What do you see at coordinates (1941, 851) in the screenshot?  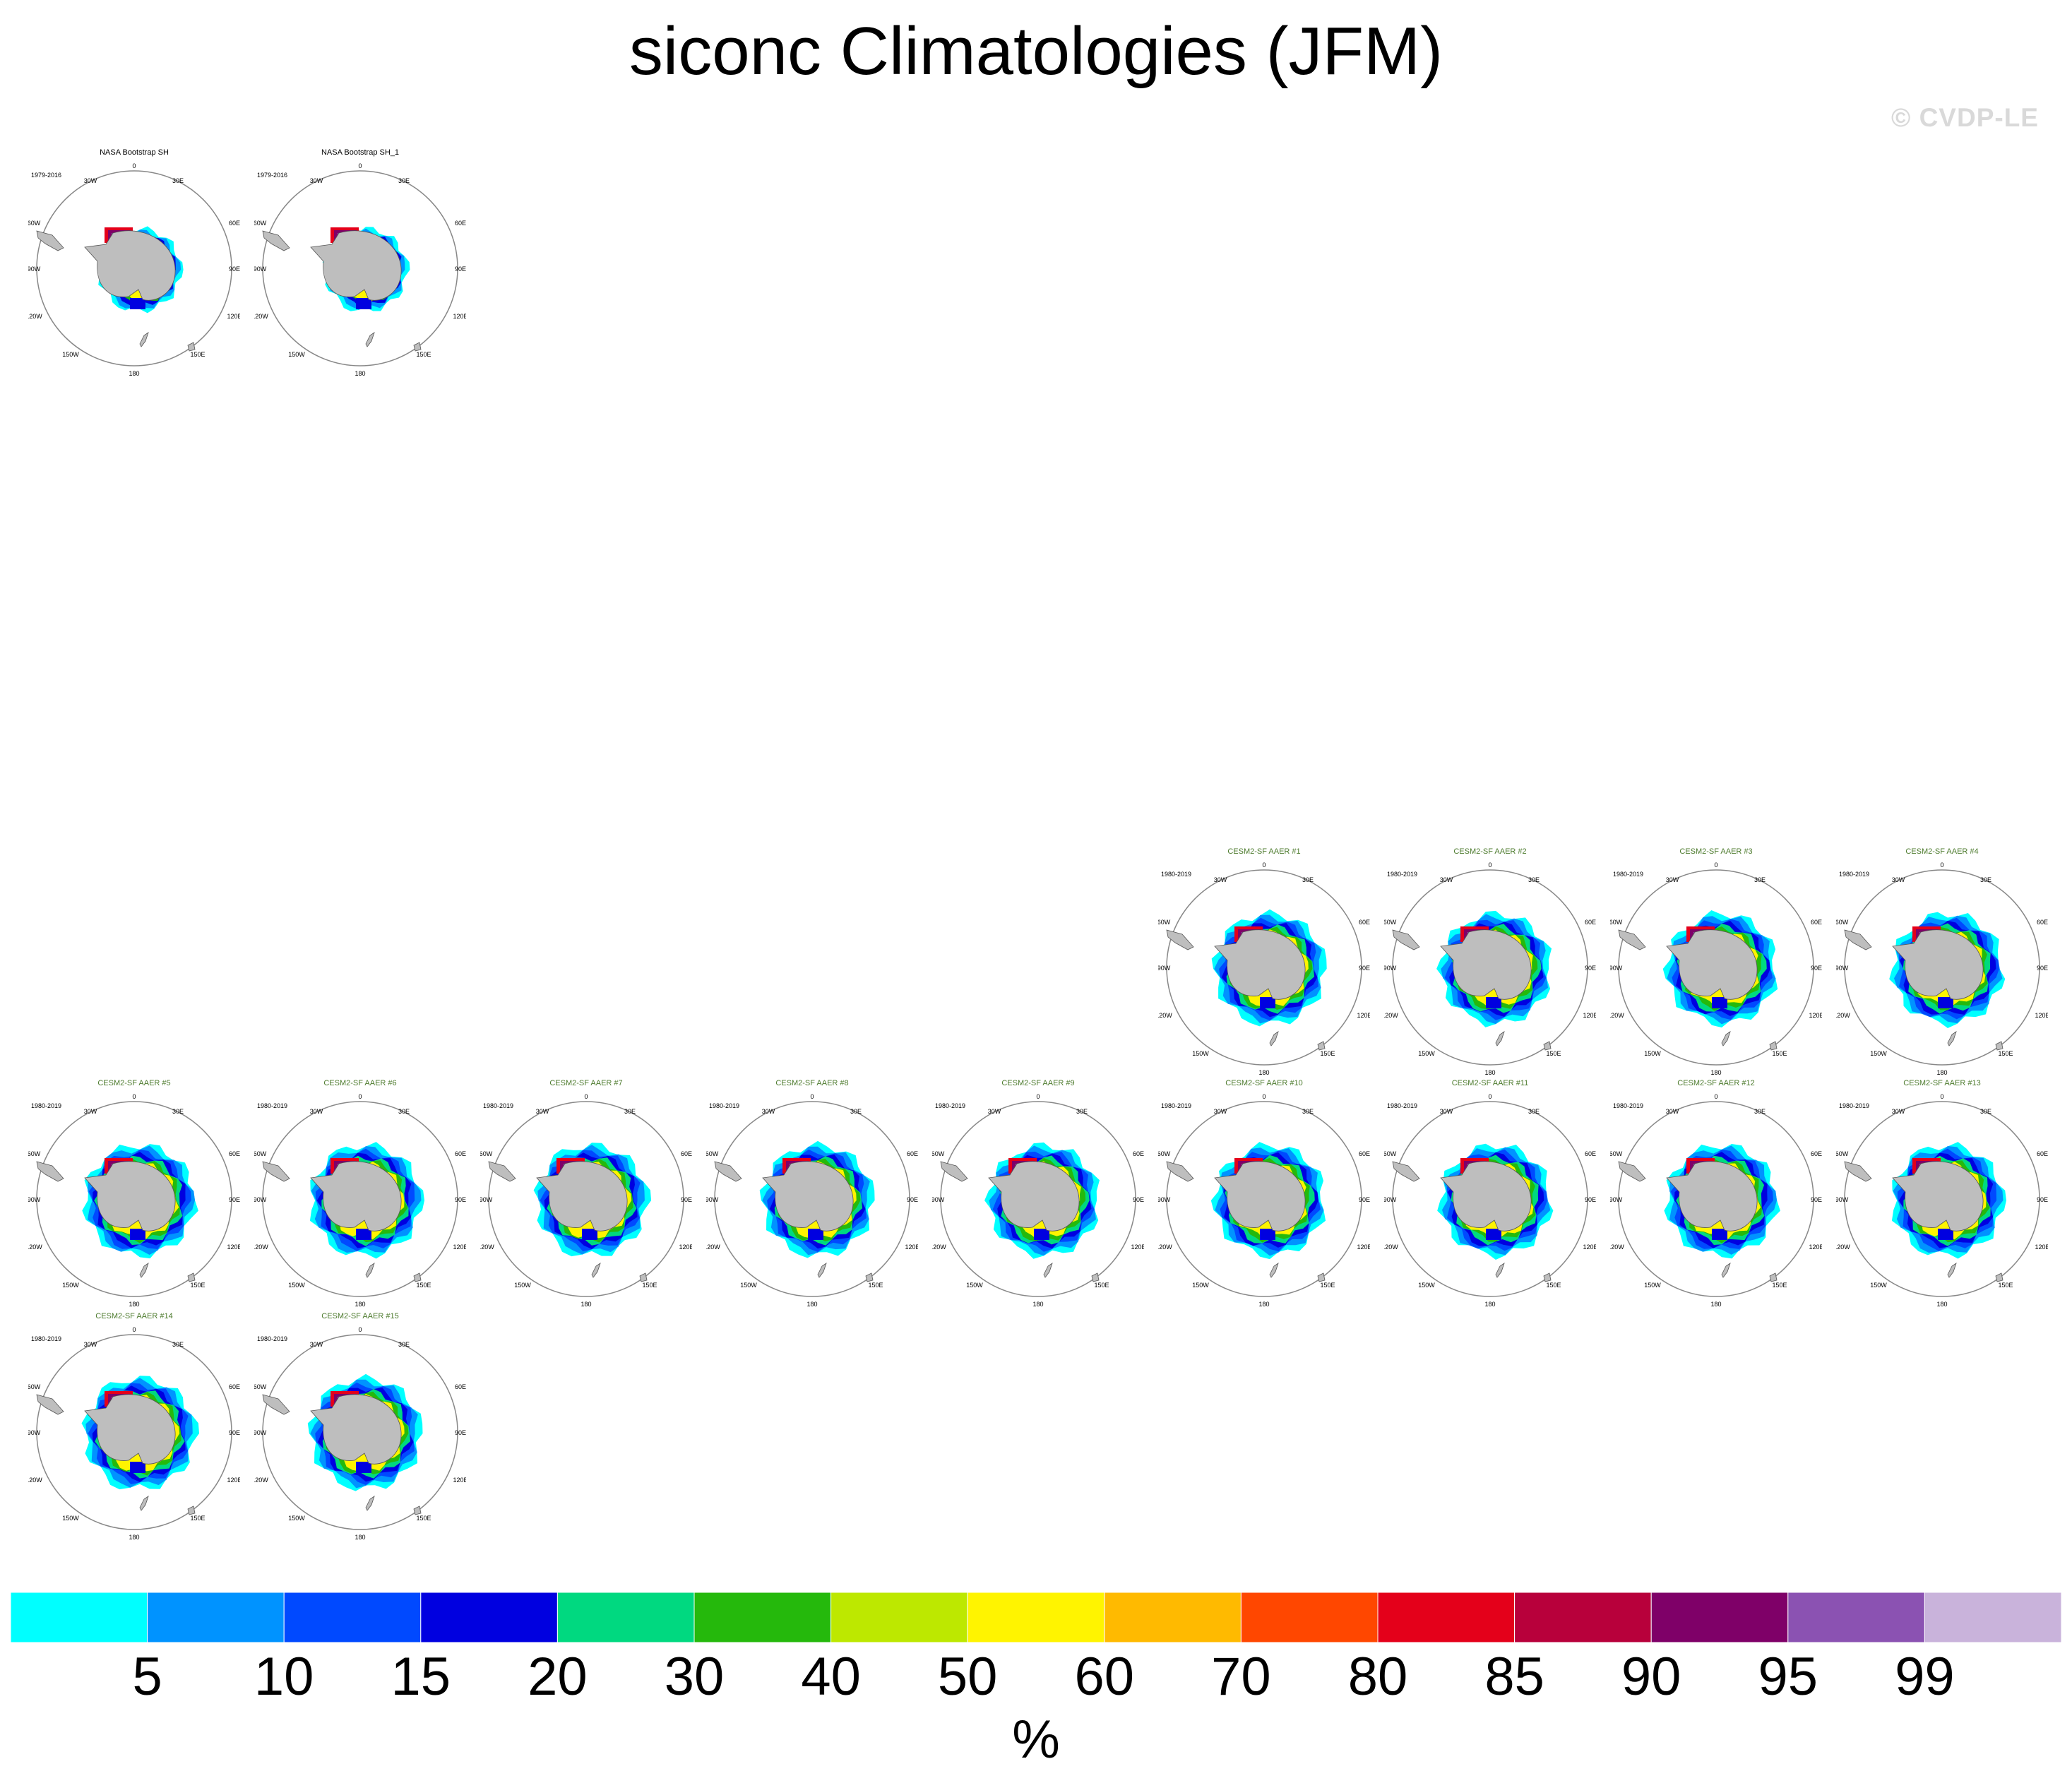 I see `panel-title: CESM2-SF AAER #4` at bounding box center [1941, 851].